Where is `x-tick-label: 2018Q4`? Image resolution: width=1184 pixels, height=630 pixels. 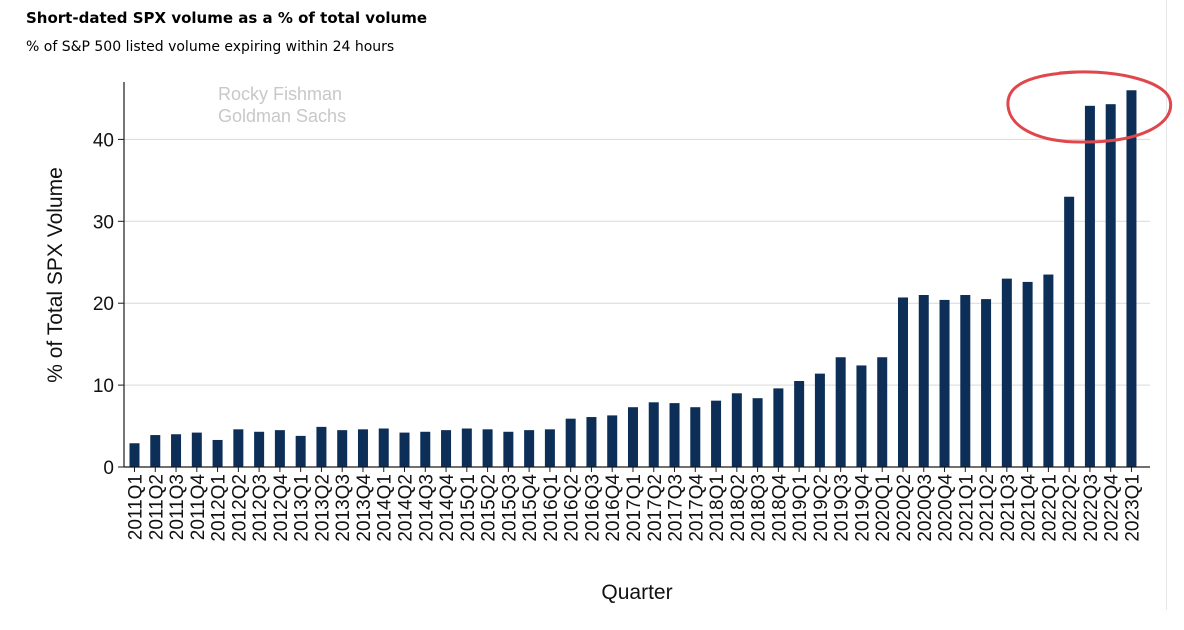
x-tick-label: 2018Q4 is located at coordinates (779, 508).